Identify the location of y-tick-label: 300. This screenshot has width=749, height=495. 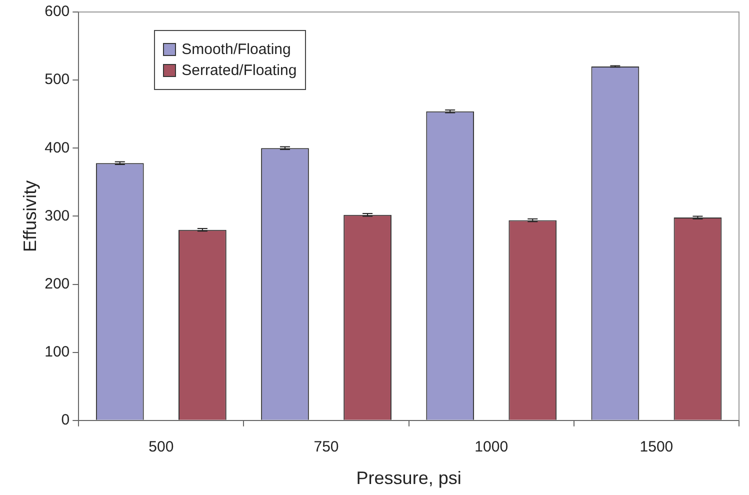
(57, 215).